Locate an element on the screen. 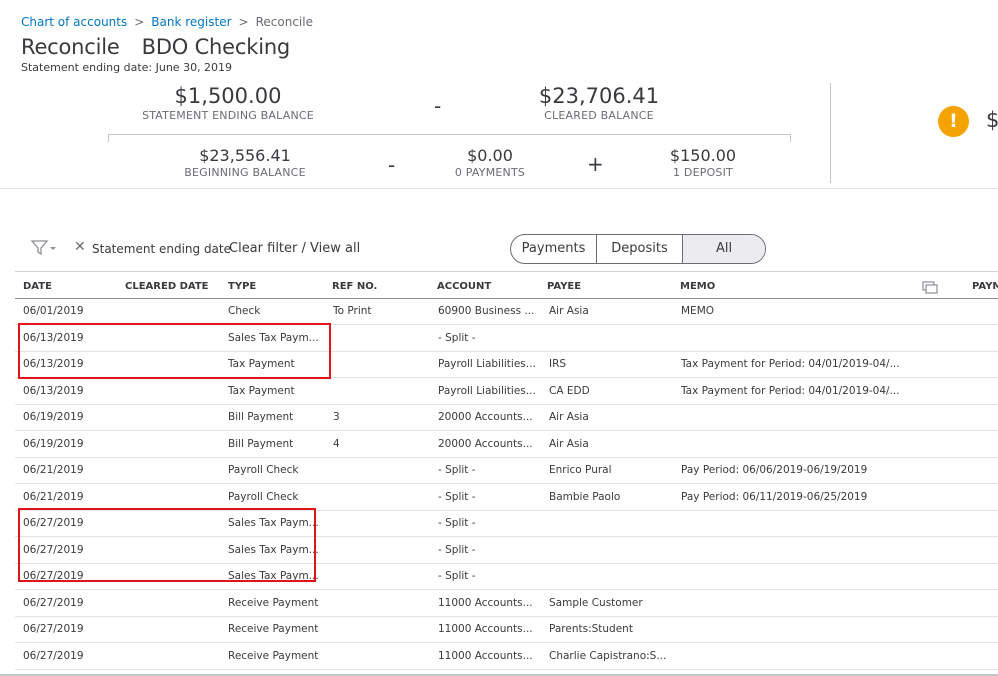  segment-deposits: Deposits is located at coordinates (640, 249).